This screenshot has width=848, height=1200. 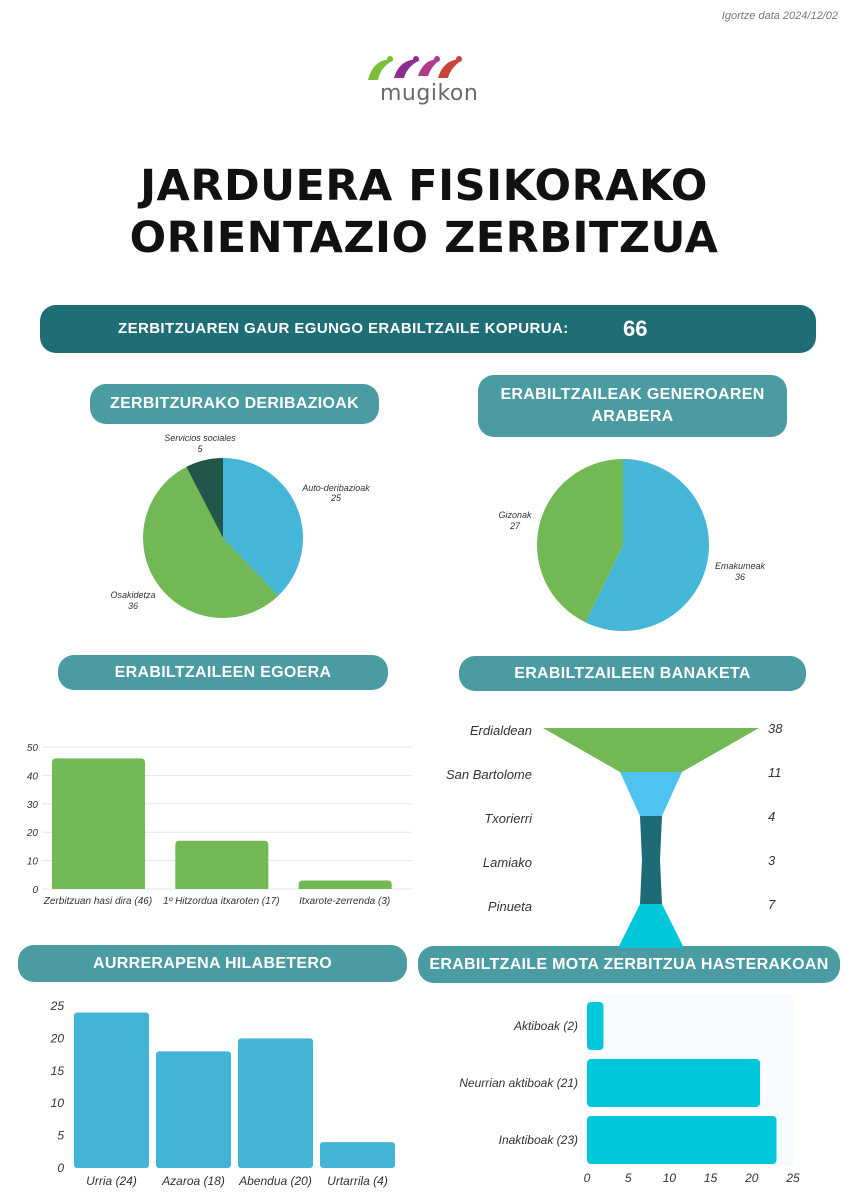 What do you see at coordinates (221, 901) in the screenshot?
I see `status-x-label: 1º Hitzordua itxaroten (17)` at bounding box center [221, 901].